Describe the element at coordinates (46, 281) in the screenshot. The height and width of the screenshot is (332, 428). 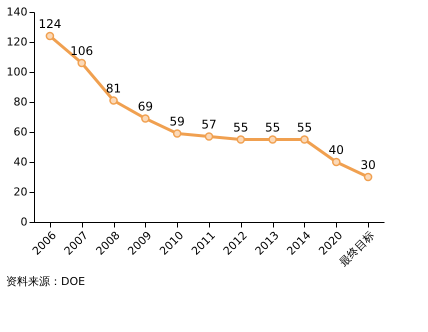
I see `text: 资料来源：DOE` at that location.